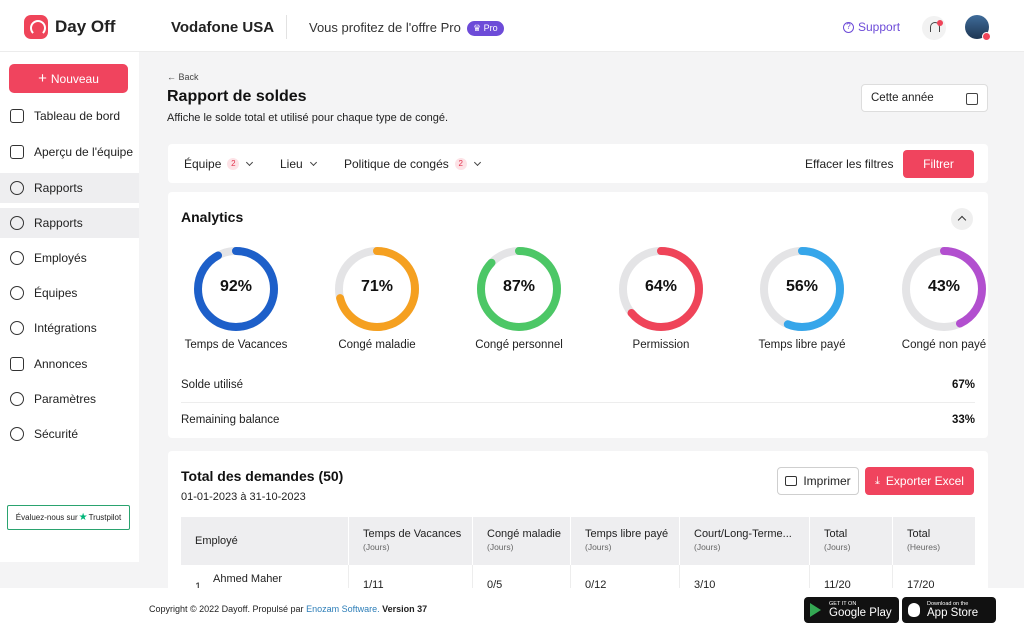 This screenshot has width=1024, height=636. I want to click on column-header: Total (Heures), so click(934, 541).